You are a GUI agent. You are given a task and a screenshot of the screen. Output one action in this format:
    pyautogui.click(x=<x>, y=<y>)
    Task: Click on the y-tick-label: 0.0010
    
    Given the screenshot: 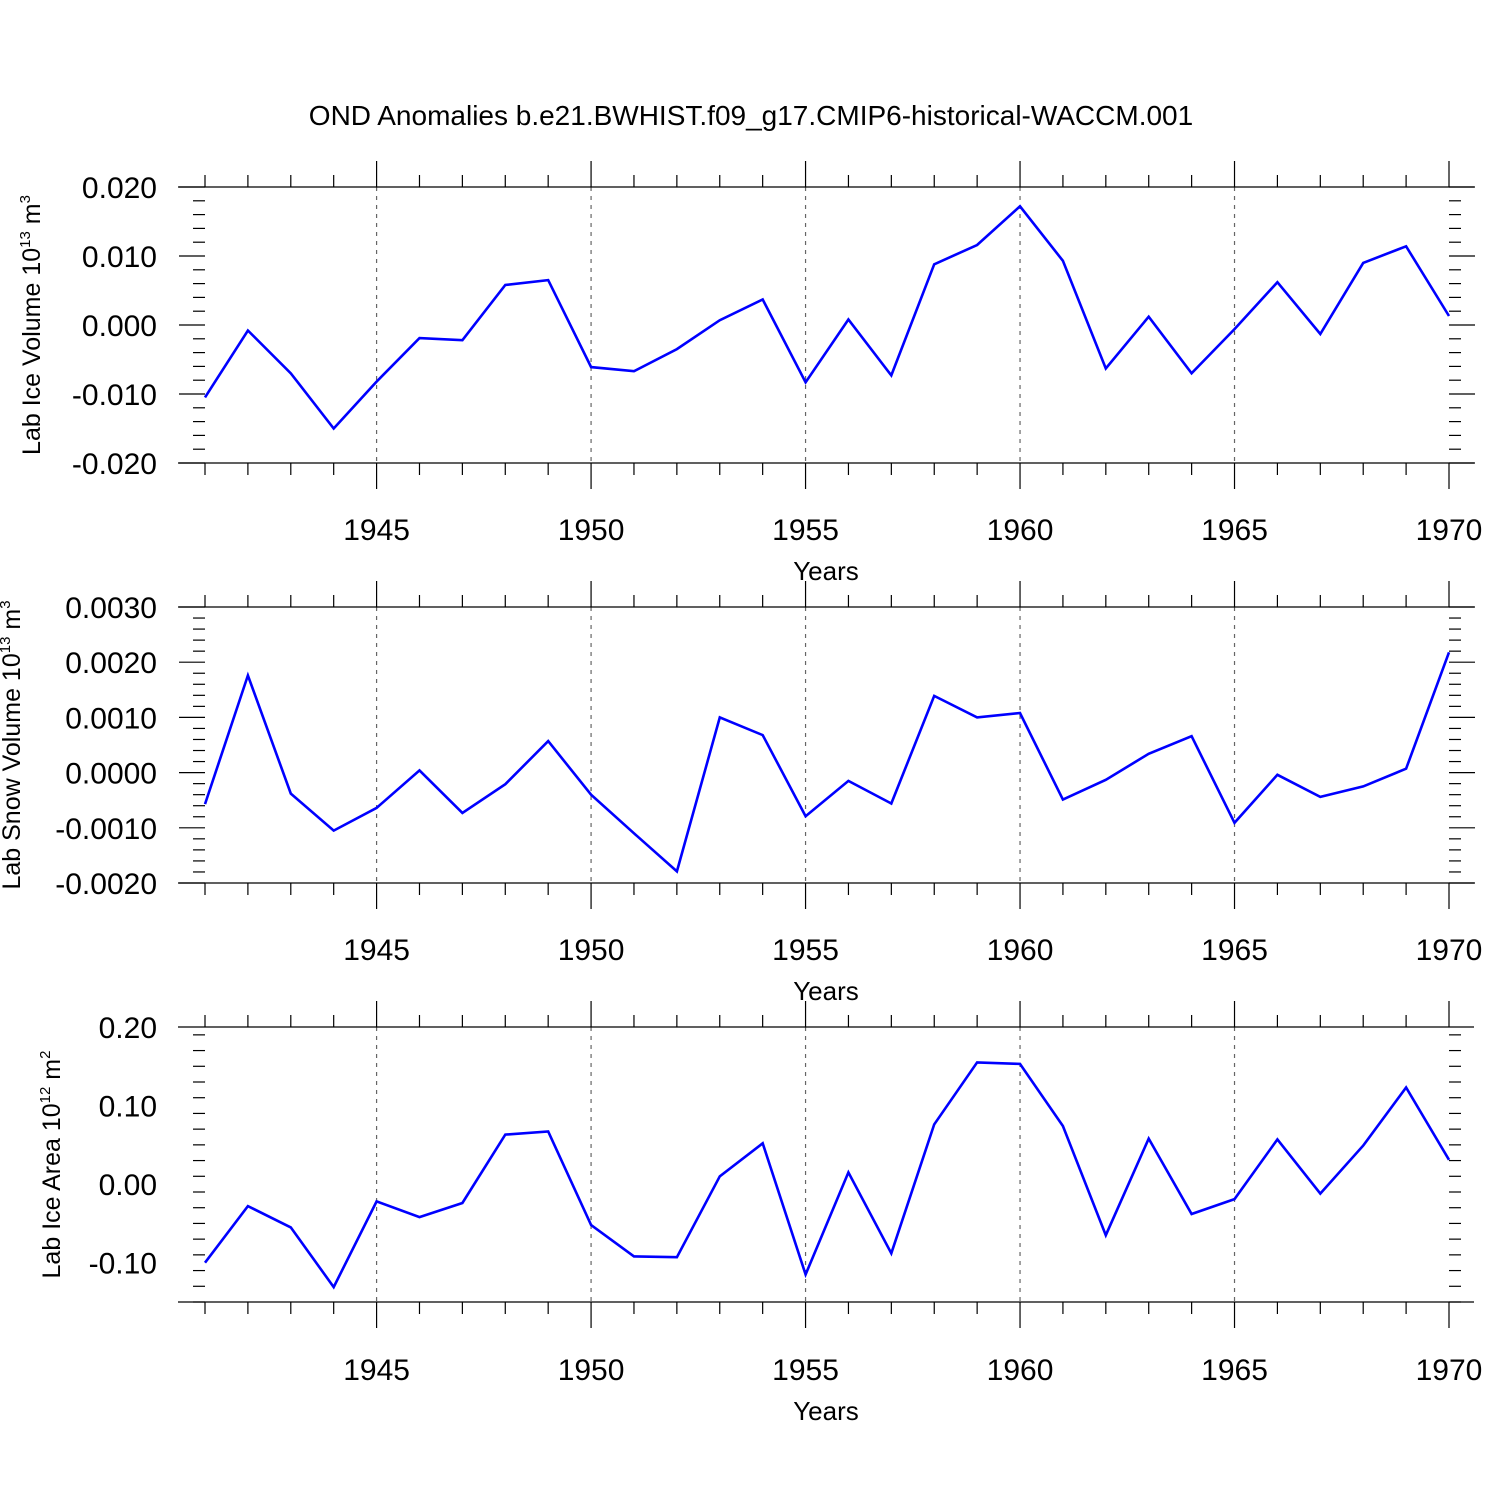 What is the action you would take?
    pyautogui.click(x=111, y=718)
    